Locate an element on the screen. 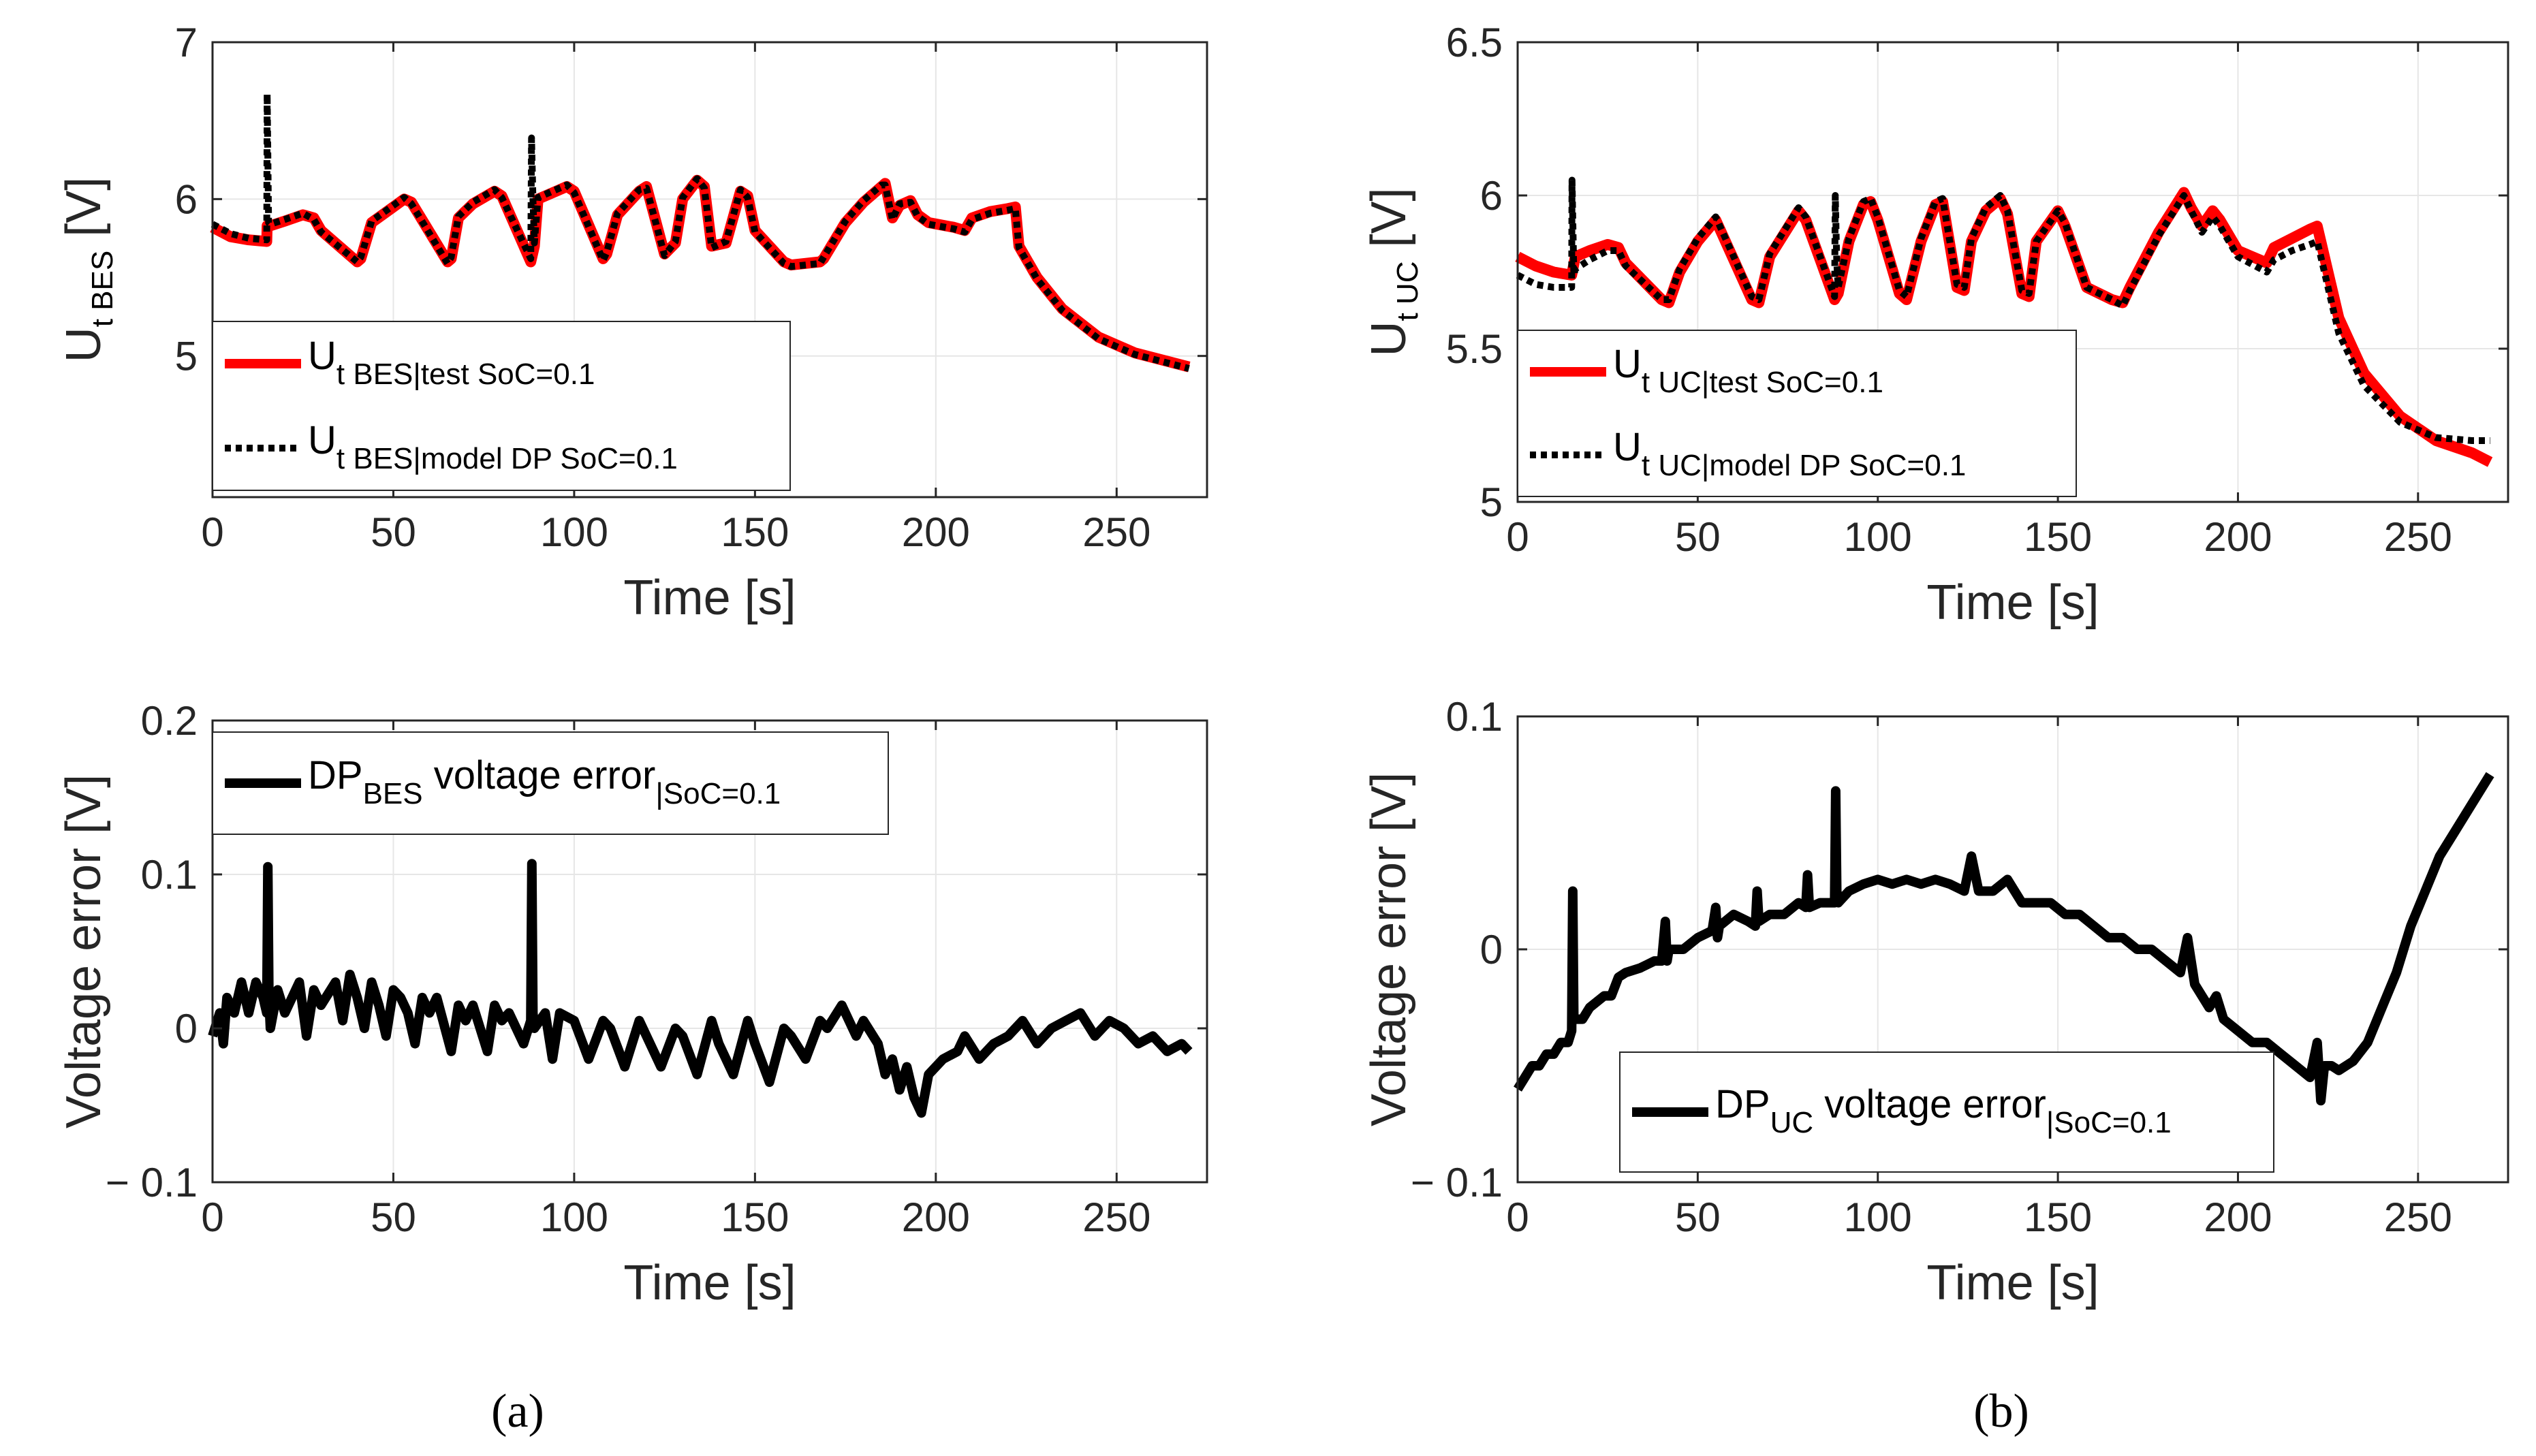 The height and width of the screenshot is (1456, 2536). y-axis-label: Ut UC [V] is located at coordinates (1393, 271).